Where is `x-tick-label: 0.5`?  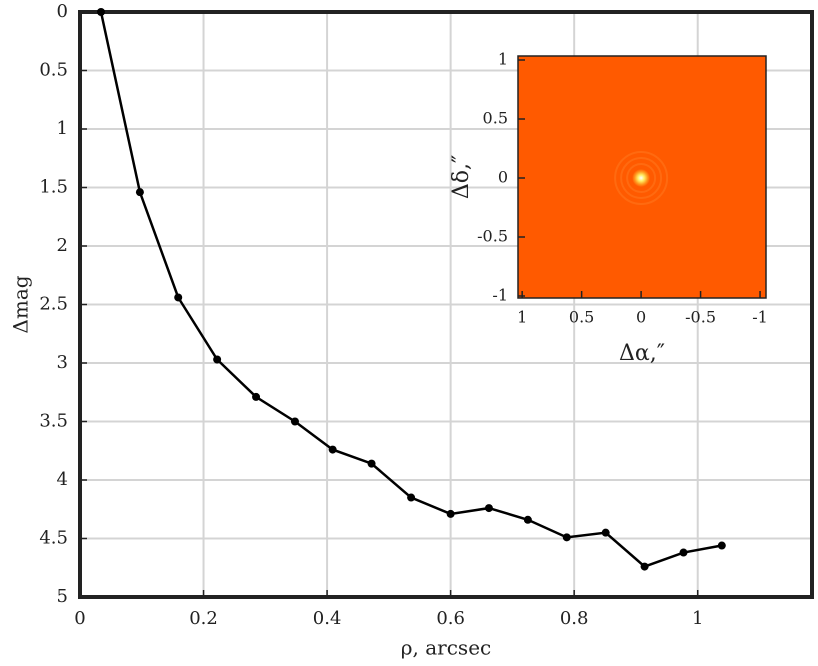 x-tick-label: 0.5 is located at coordinates (581, 317).